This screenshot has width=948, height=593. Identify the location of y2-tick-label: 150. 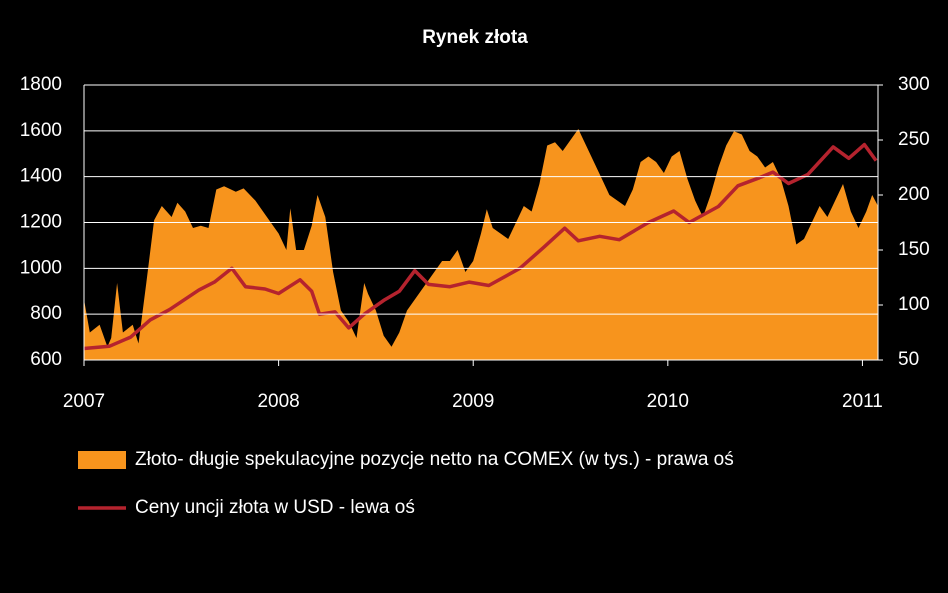
(914, 249).